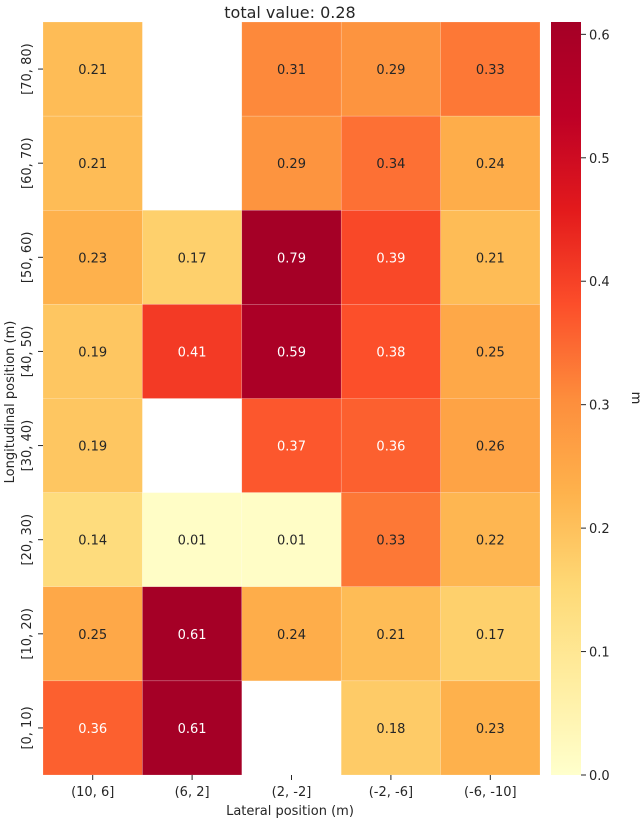 This screenshot has width=640, height=824. Describe the element at coordinates (27, 163) in the screenshot. I see `y-tick-label: [60, 70)` at that location.